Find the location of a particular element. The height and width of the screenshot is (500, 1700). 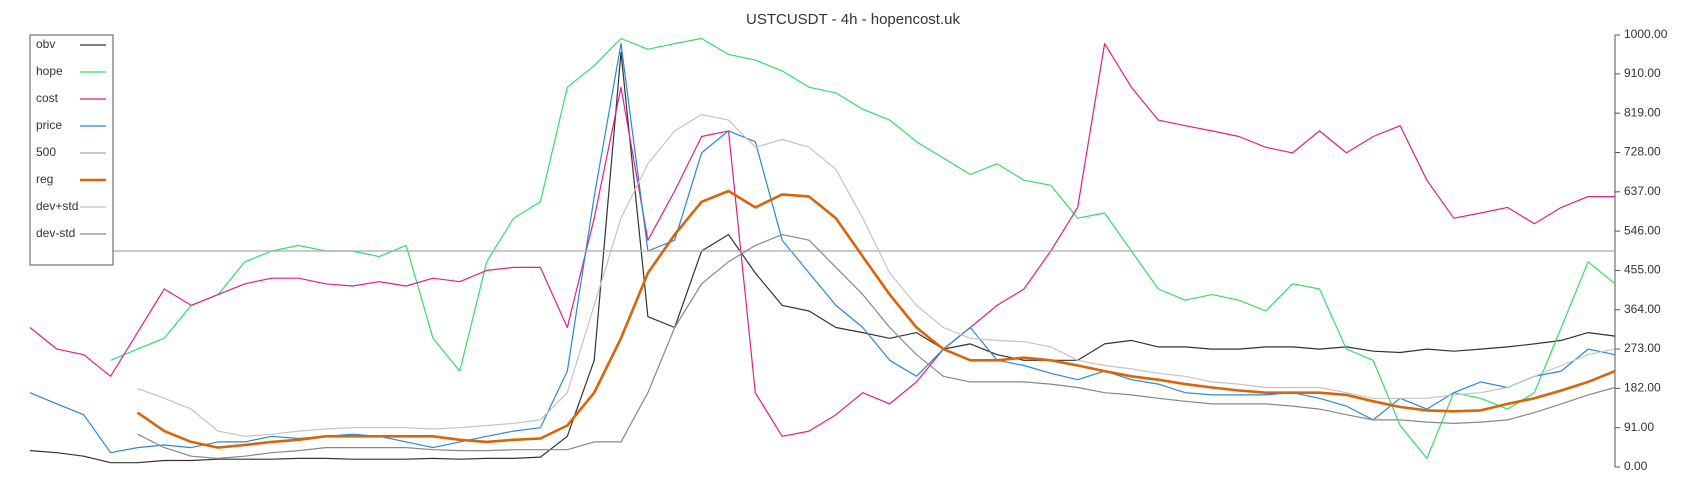

y-tick-label: 637.00 is located at coordinates (1642, 191).